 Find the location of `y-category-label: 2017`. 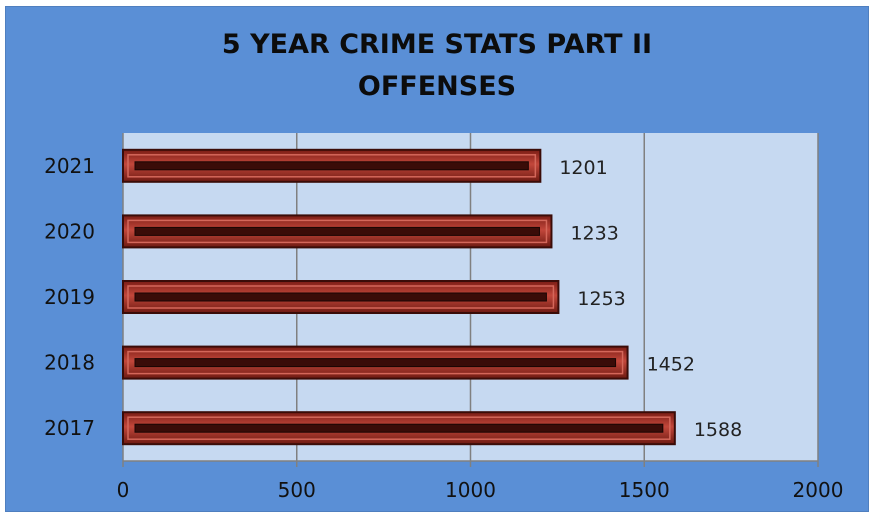

y-category-label: 2017 is located at coordinates (69, 428).